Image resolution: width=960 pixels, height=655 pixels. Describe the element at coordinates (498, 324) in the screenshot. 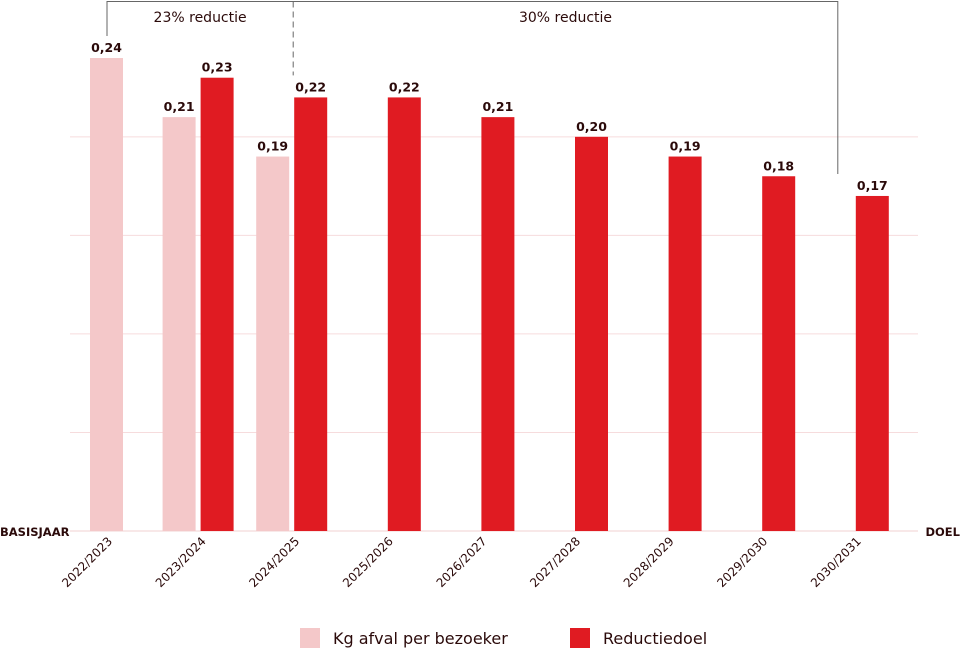

I see `bar-reductiedoel-2026/2027` at that location.